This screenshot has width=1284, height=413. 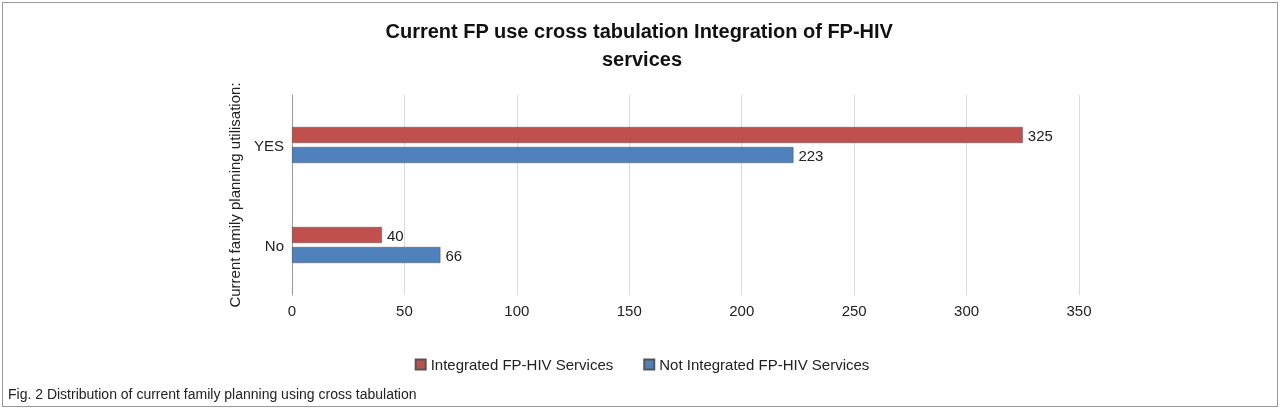 What do you see at coordinates (454, 255) in the screenshot?
I see `data-label: 66` at bounding box center [454, 255].